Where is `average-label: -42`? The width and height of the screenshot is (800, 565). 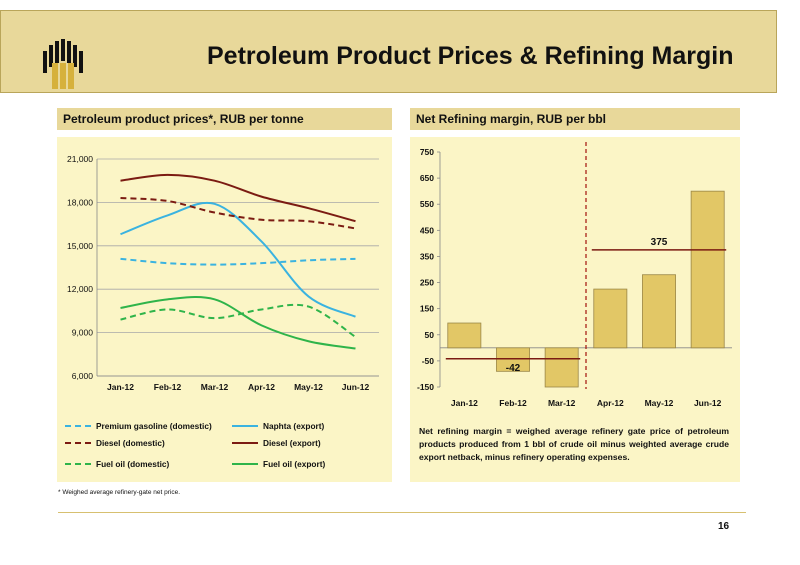 average-label: -42 is located at coordinates (513, 368).